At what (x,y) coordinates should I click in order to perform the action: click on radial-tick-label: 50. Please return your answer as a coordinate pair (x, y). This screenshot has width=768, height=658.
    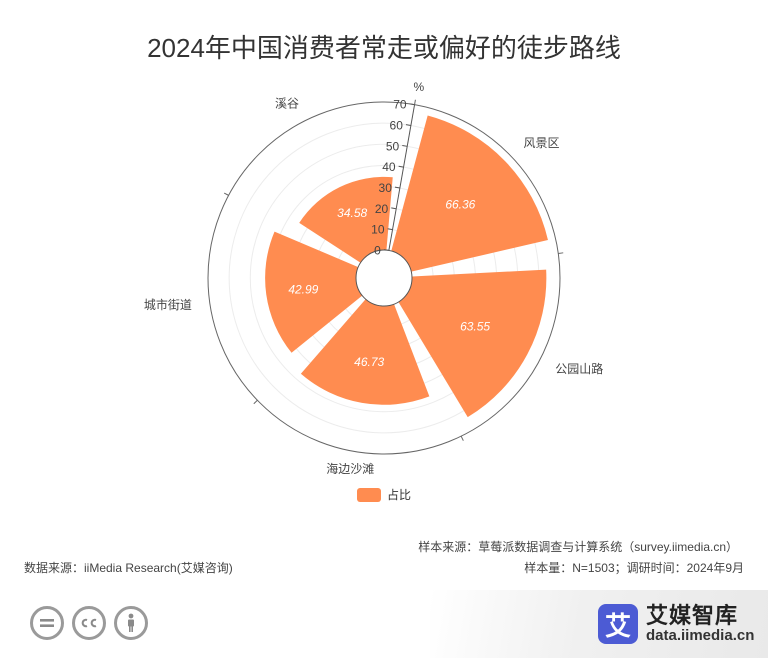
    Looking at the image, I should click on (393, 146).